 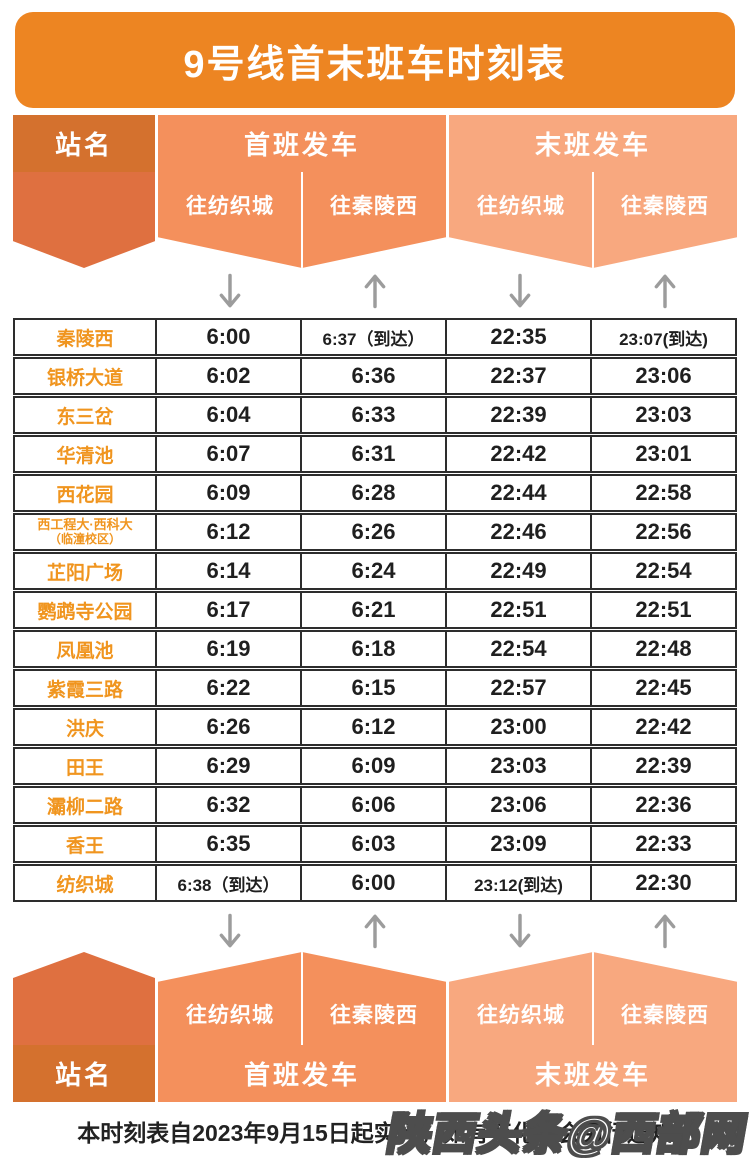 I want to click on time-cell: 6:38（到达）, so click(x=227, y=883).